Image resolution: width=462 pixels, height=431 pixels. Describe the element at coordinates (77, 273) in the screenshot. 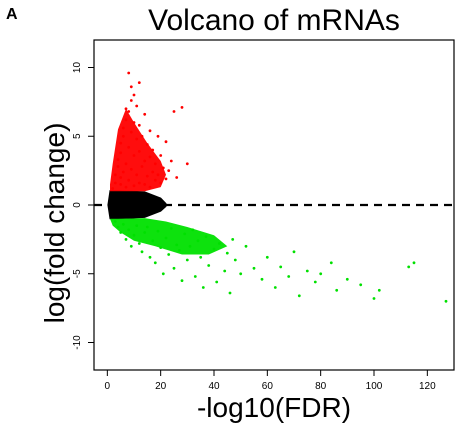

I see `y-tick-label: -5` at that location.